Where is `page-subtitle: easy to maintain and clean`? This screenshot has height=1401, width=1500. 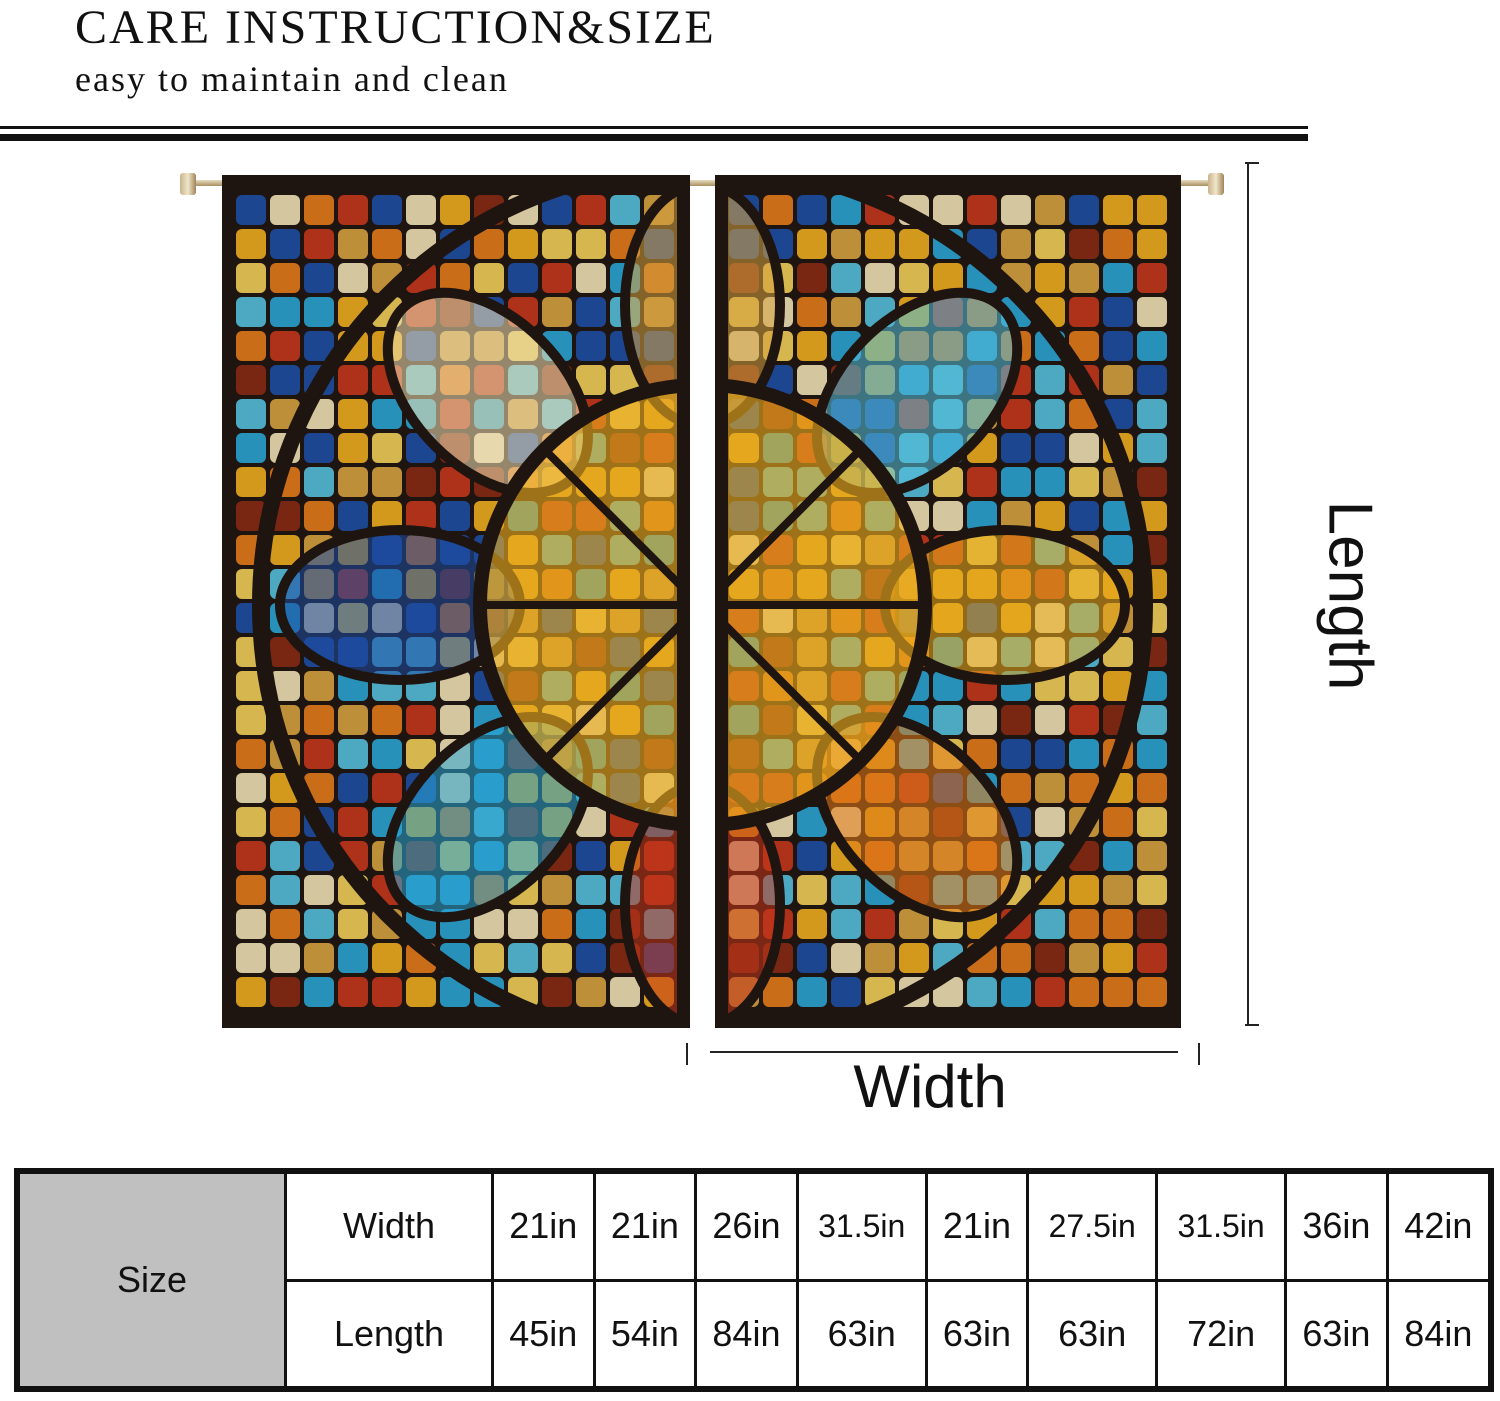
page-subtitle: easy to maintain and clean is located at coordinates (292, 79).